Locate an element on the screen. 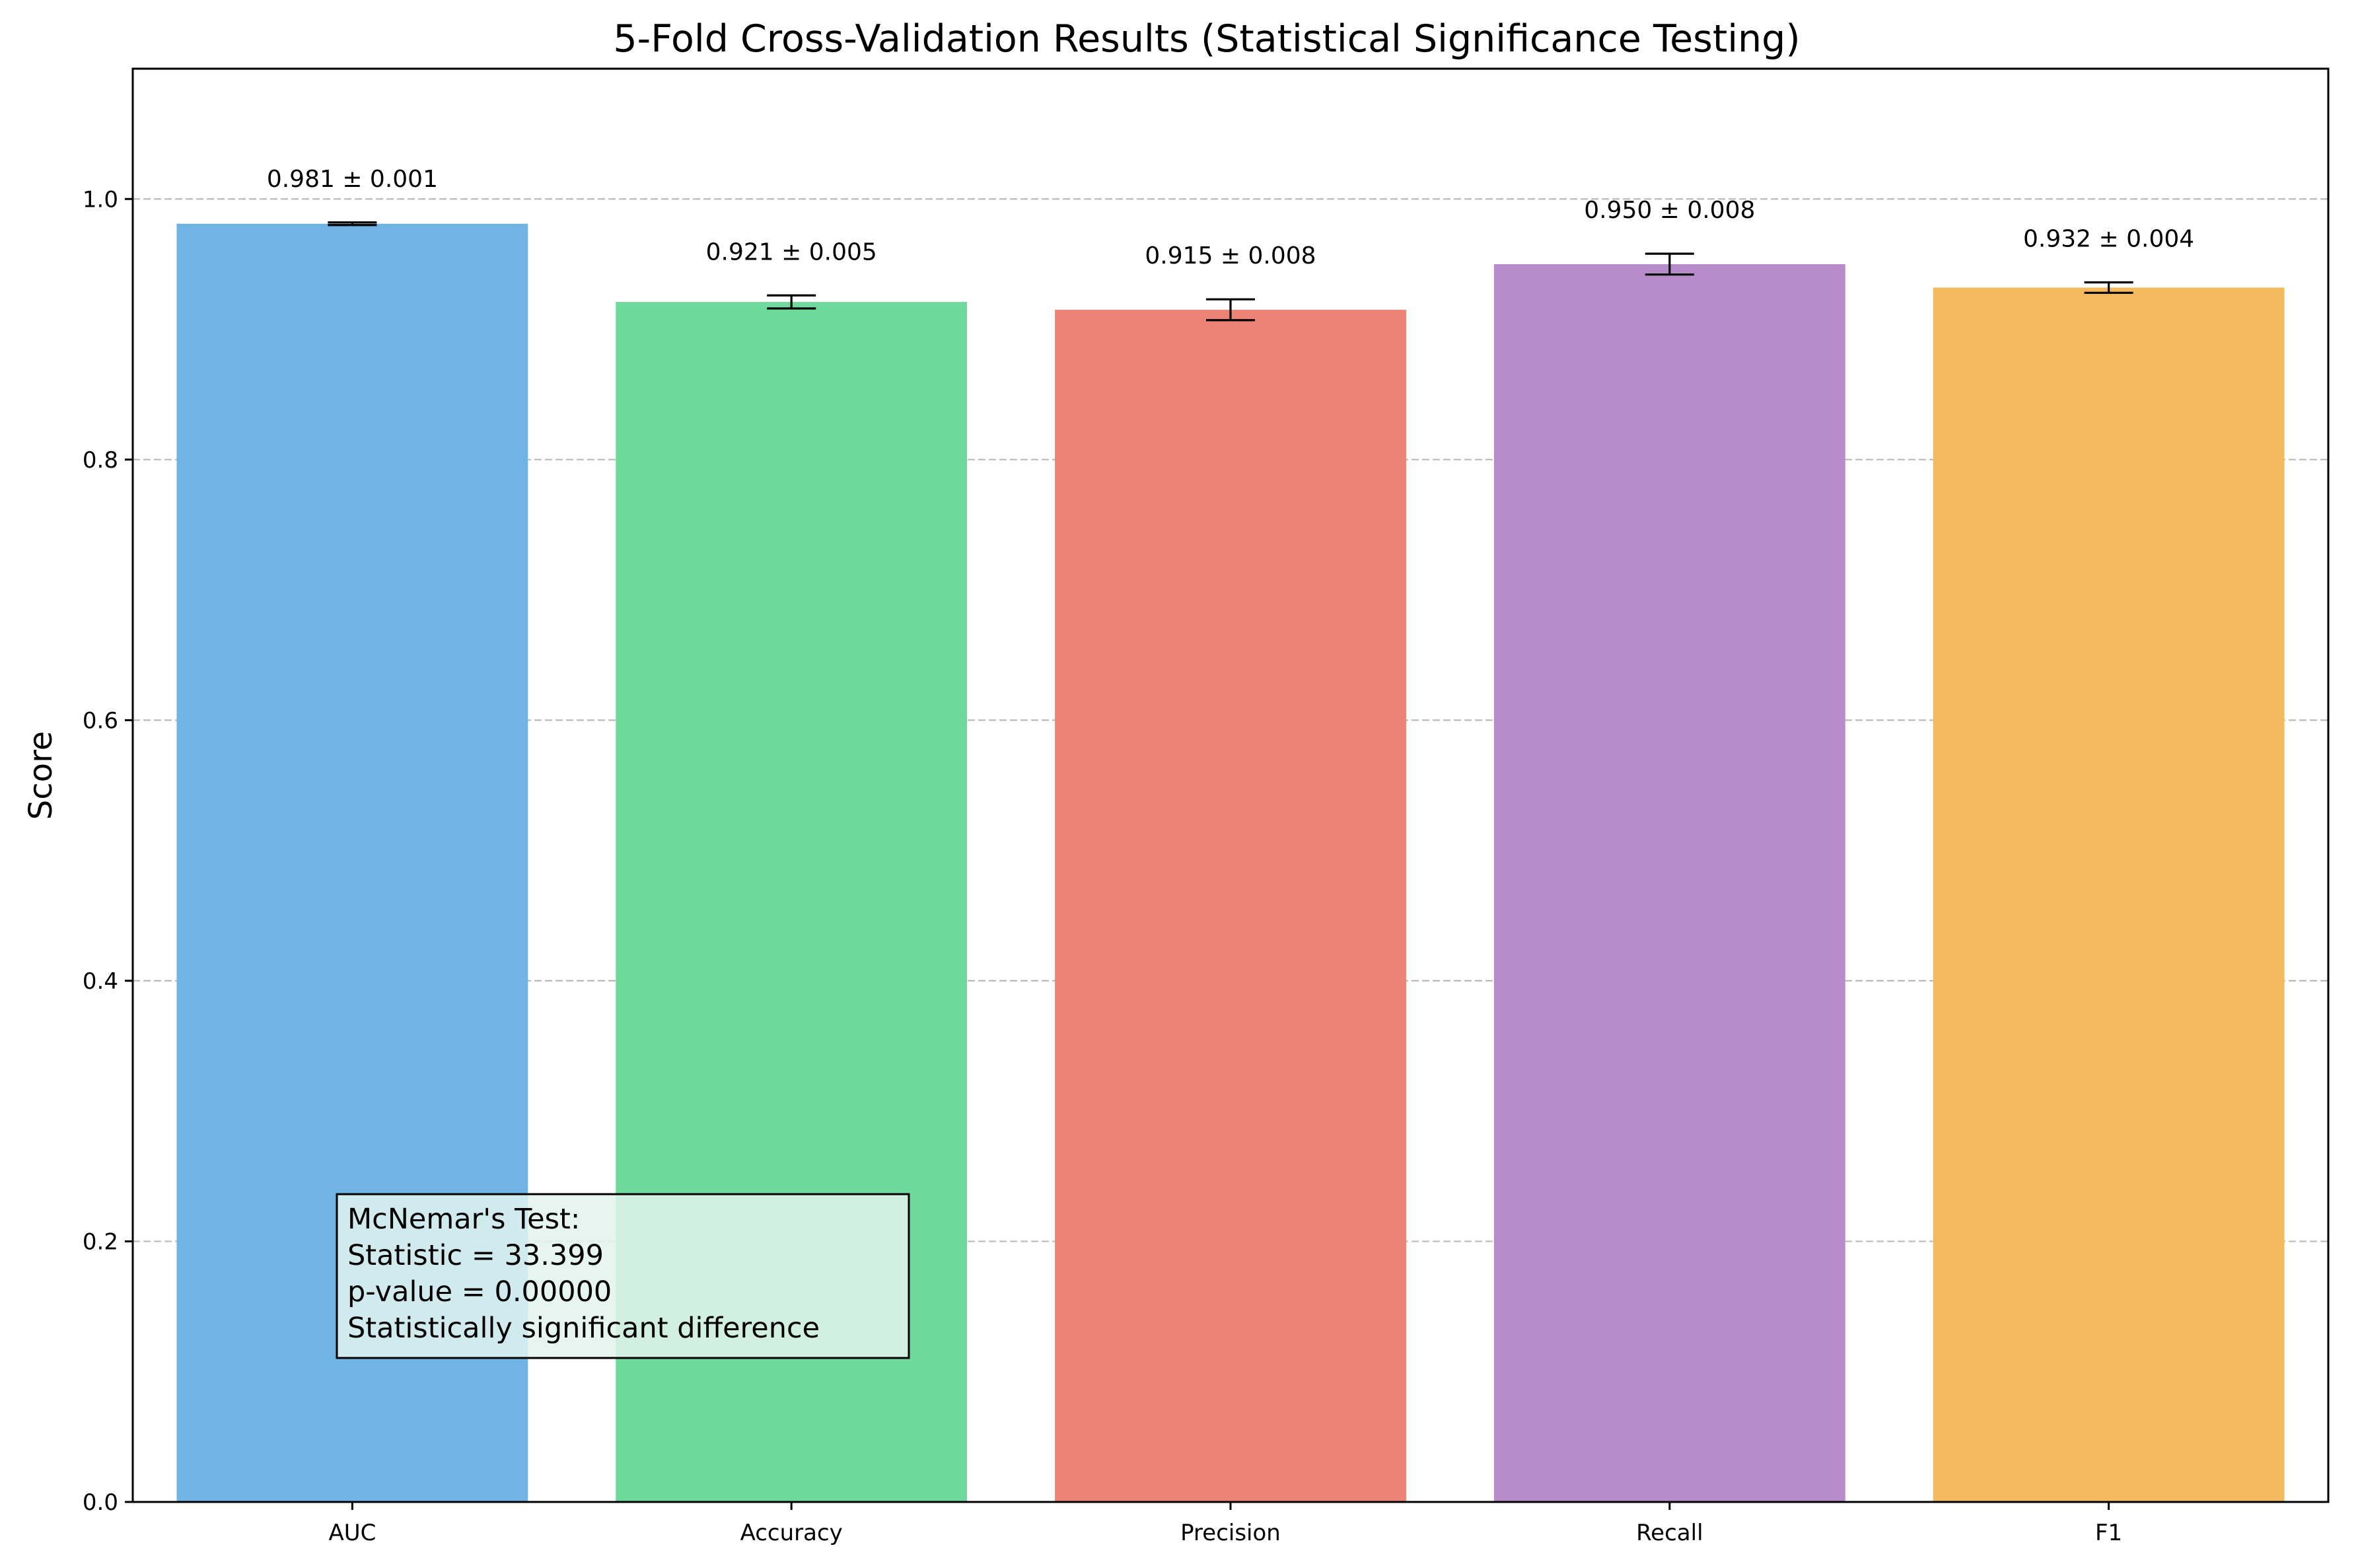 The height and width of the screenshot is (1568, 2358). y-axis-ticks: 0.0 0.2 0.4 0.6 0.8 1.0 is located at coordinates (108, 851).